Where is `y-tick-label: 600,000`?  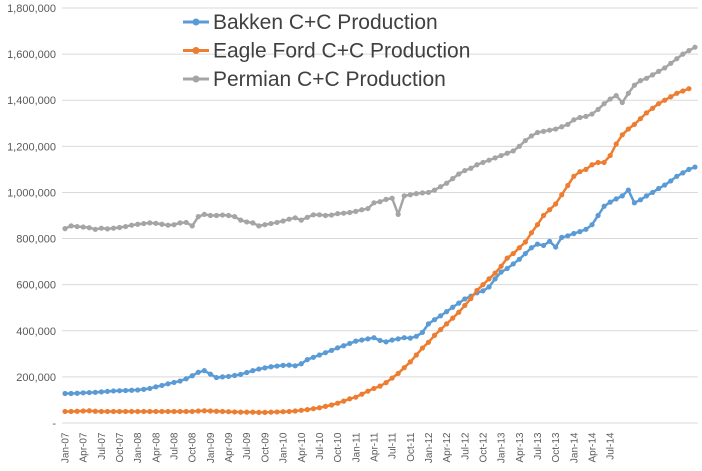 y-tick-label: 600,000 is located at coordinates (36, 286).